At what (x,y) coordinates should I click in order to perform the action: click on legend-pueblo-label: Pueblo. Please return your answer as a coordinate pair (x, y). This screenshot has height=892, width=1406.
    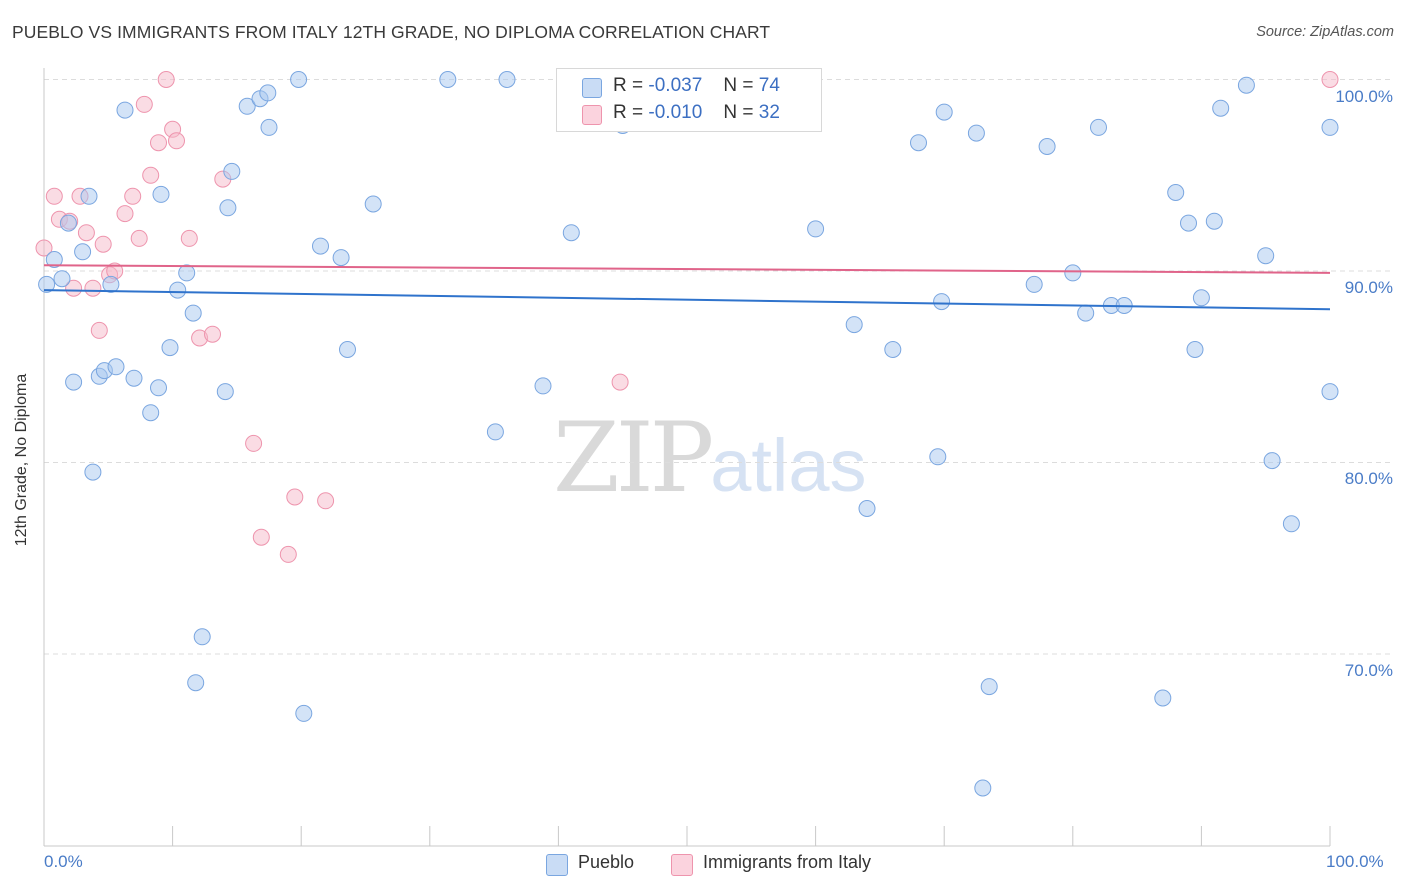
    Looking at the image, I should click on (606, 862).